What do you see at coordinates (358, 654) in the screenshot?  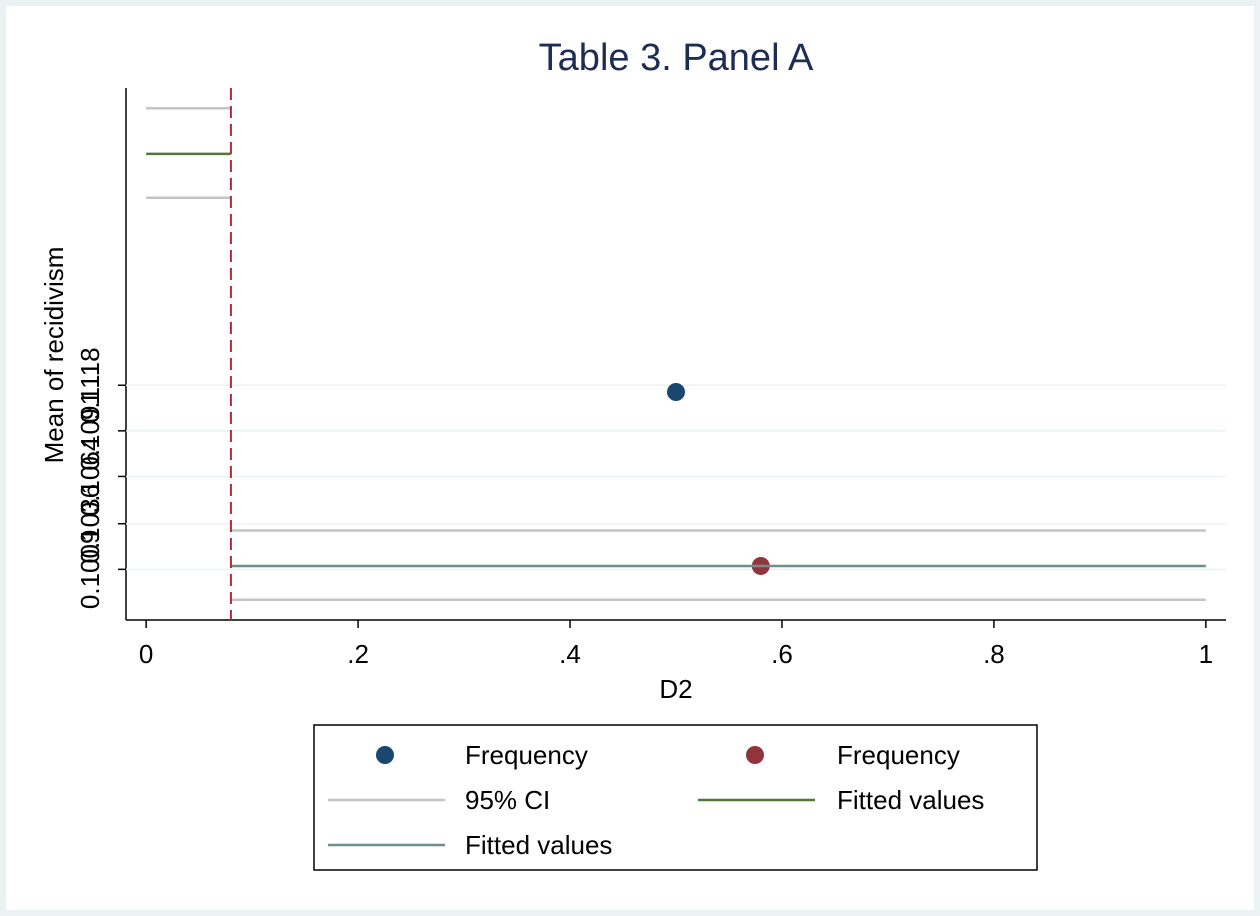 I see `x-tick-label: .2` at bounding box center [358, 654].